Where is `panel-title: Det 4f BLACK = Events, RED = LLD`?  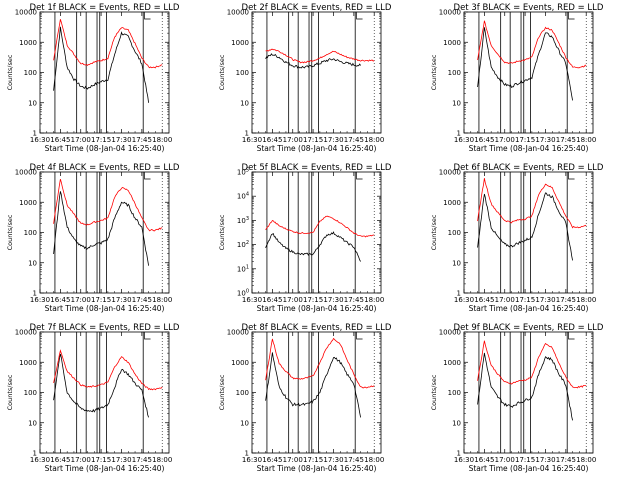
panel-title: Det 4f BLACK = Events, RED = LLD is located at coordinates (105, 168).